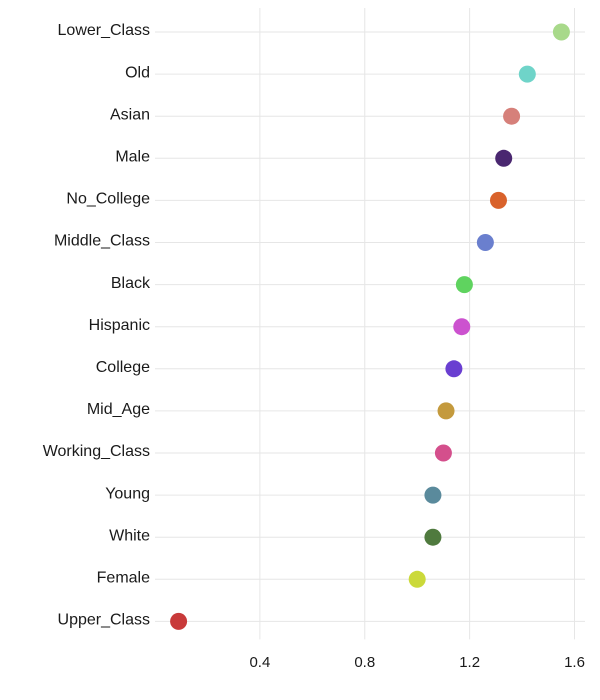  I want to click on x-tick-label: 1.6, so click(574, 662).